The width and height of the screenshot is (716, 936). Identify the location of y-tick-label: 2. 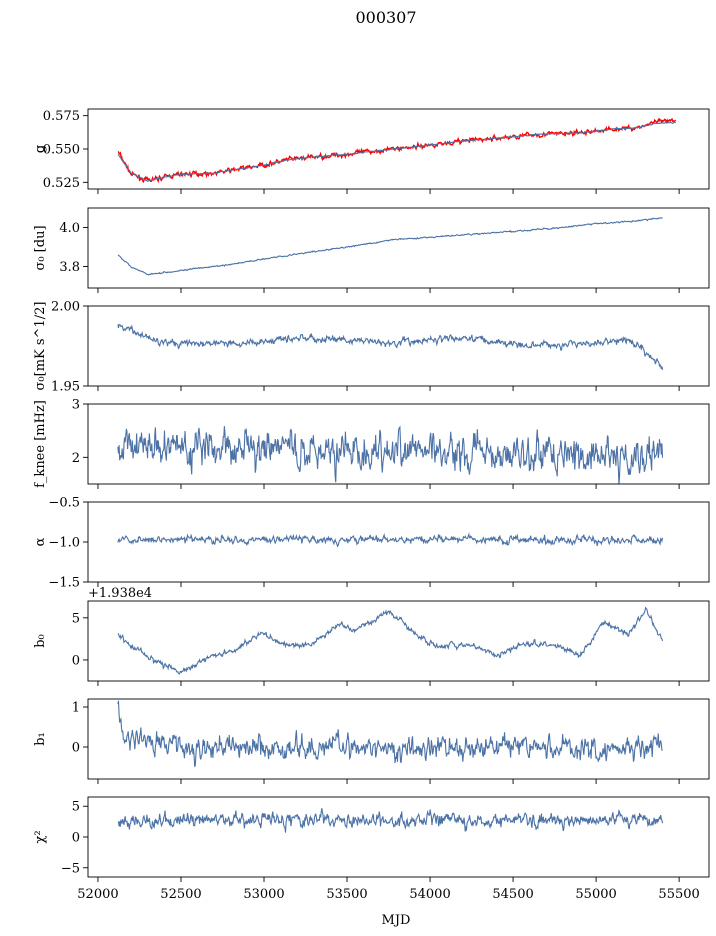
(76, 458).